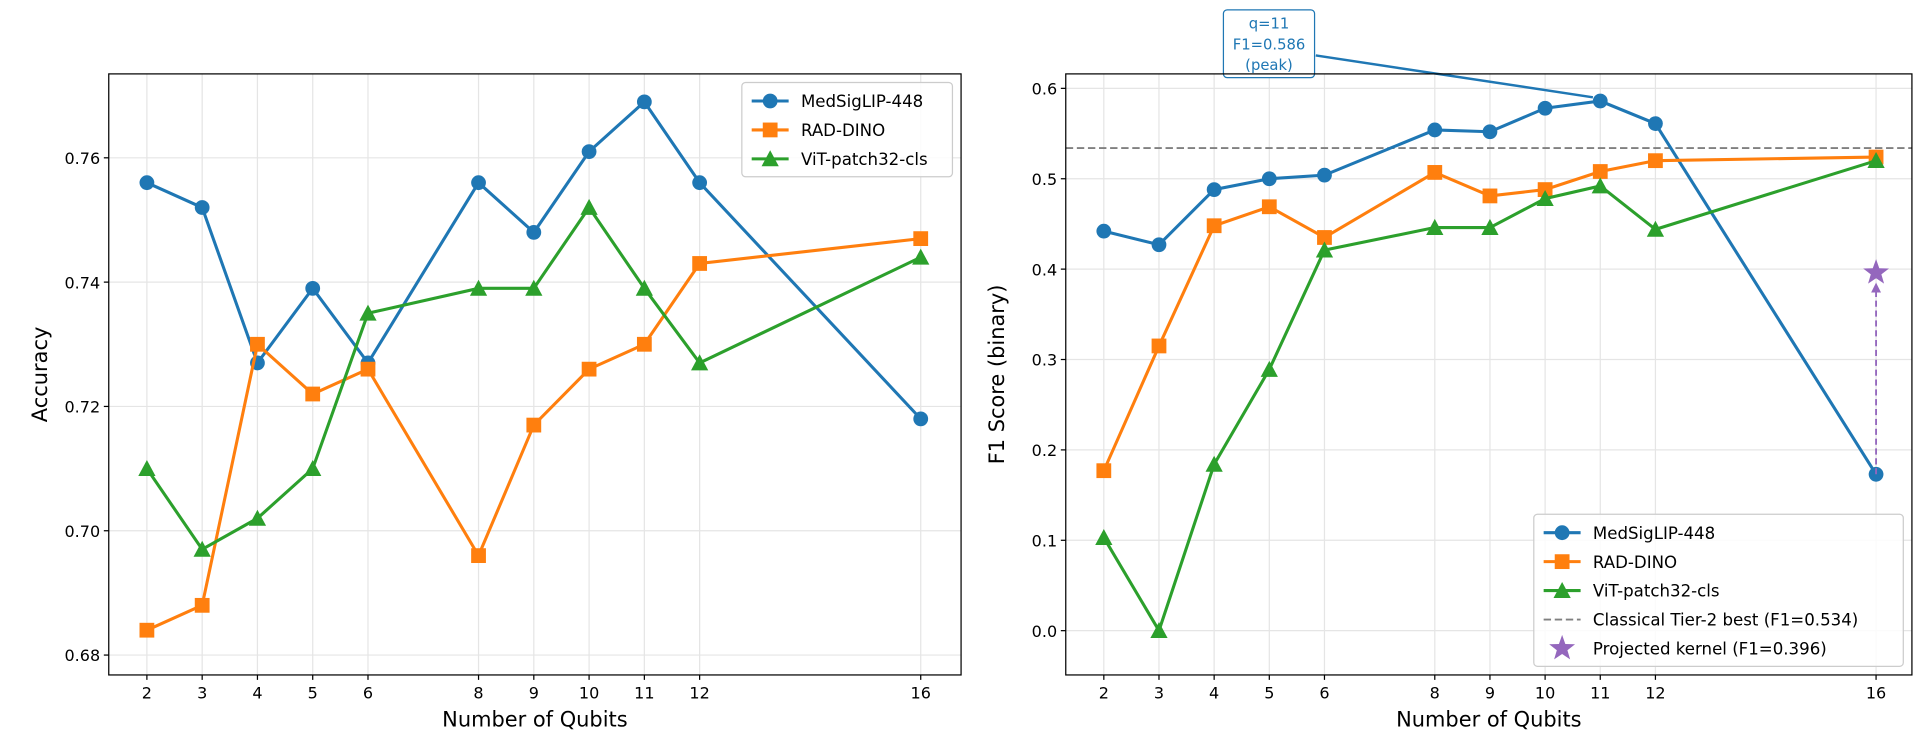 This screenshot has height=739, width=1932. I want to click on projection-arrowhead, so click(1876, 287).